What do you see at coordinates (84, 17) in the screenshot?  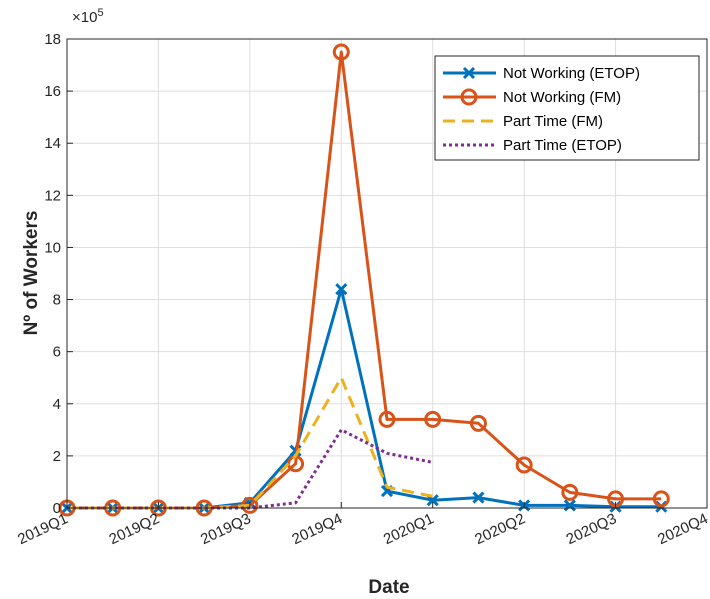 I see `y-multiplier-base: ×10` at bounding box center [84, 17].